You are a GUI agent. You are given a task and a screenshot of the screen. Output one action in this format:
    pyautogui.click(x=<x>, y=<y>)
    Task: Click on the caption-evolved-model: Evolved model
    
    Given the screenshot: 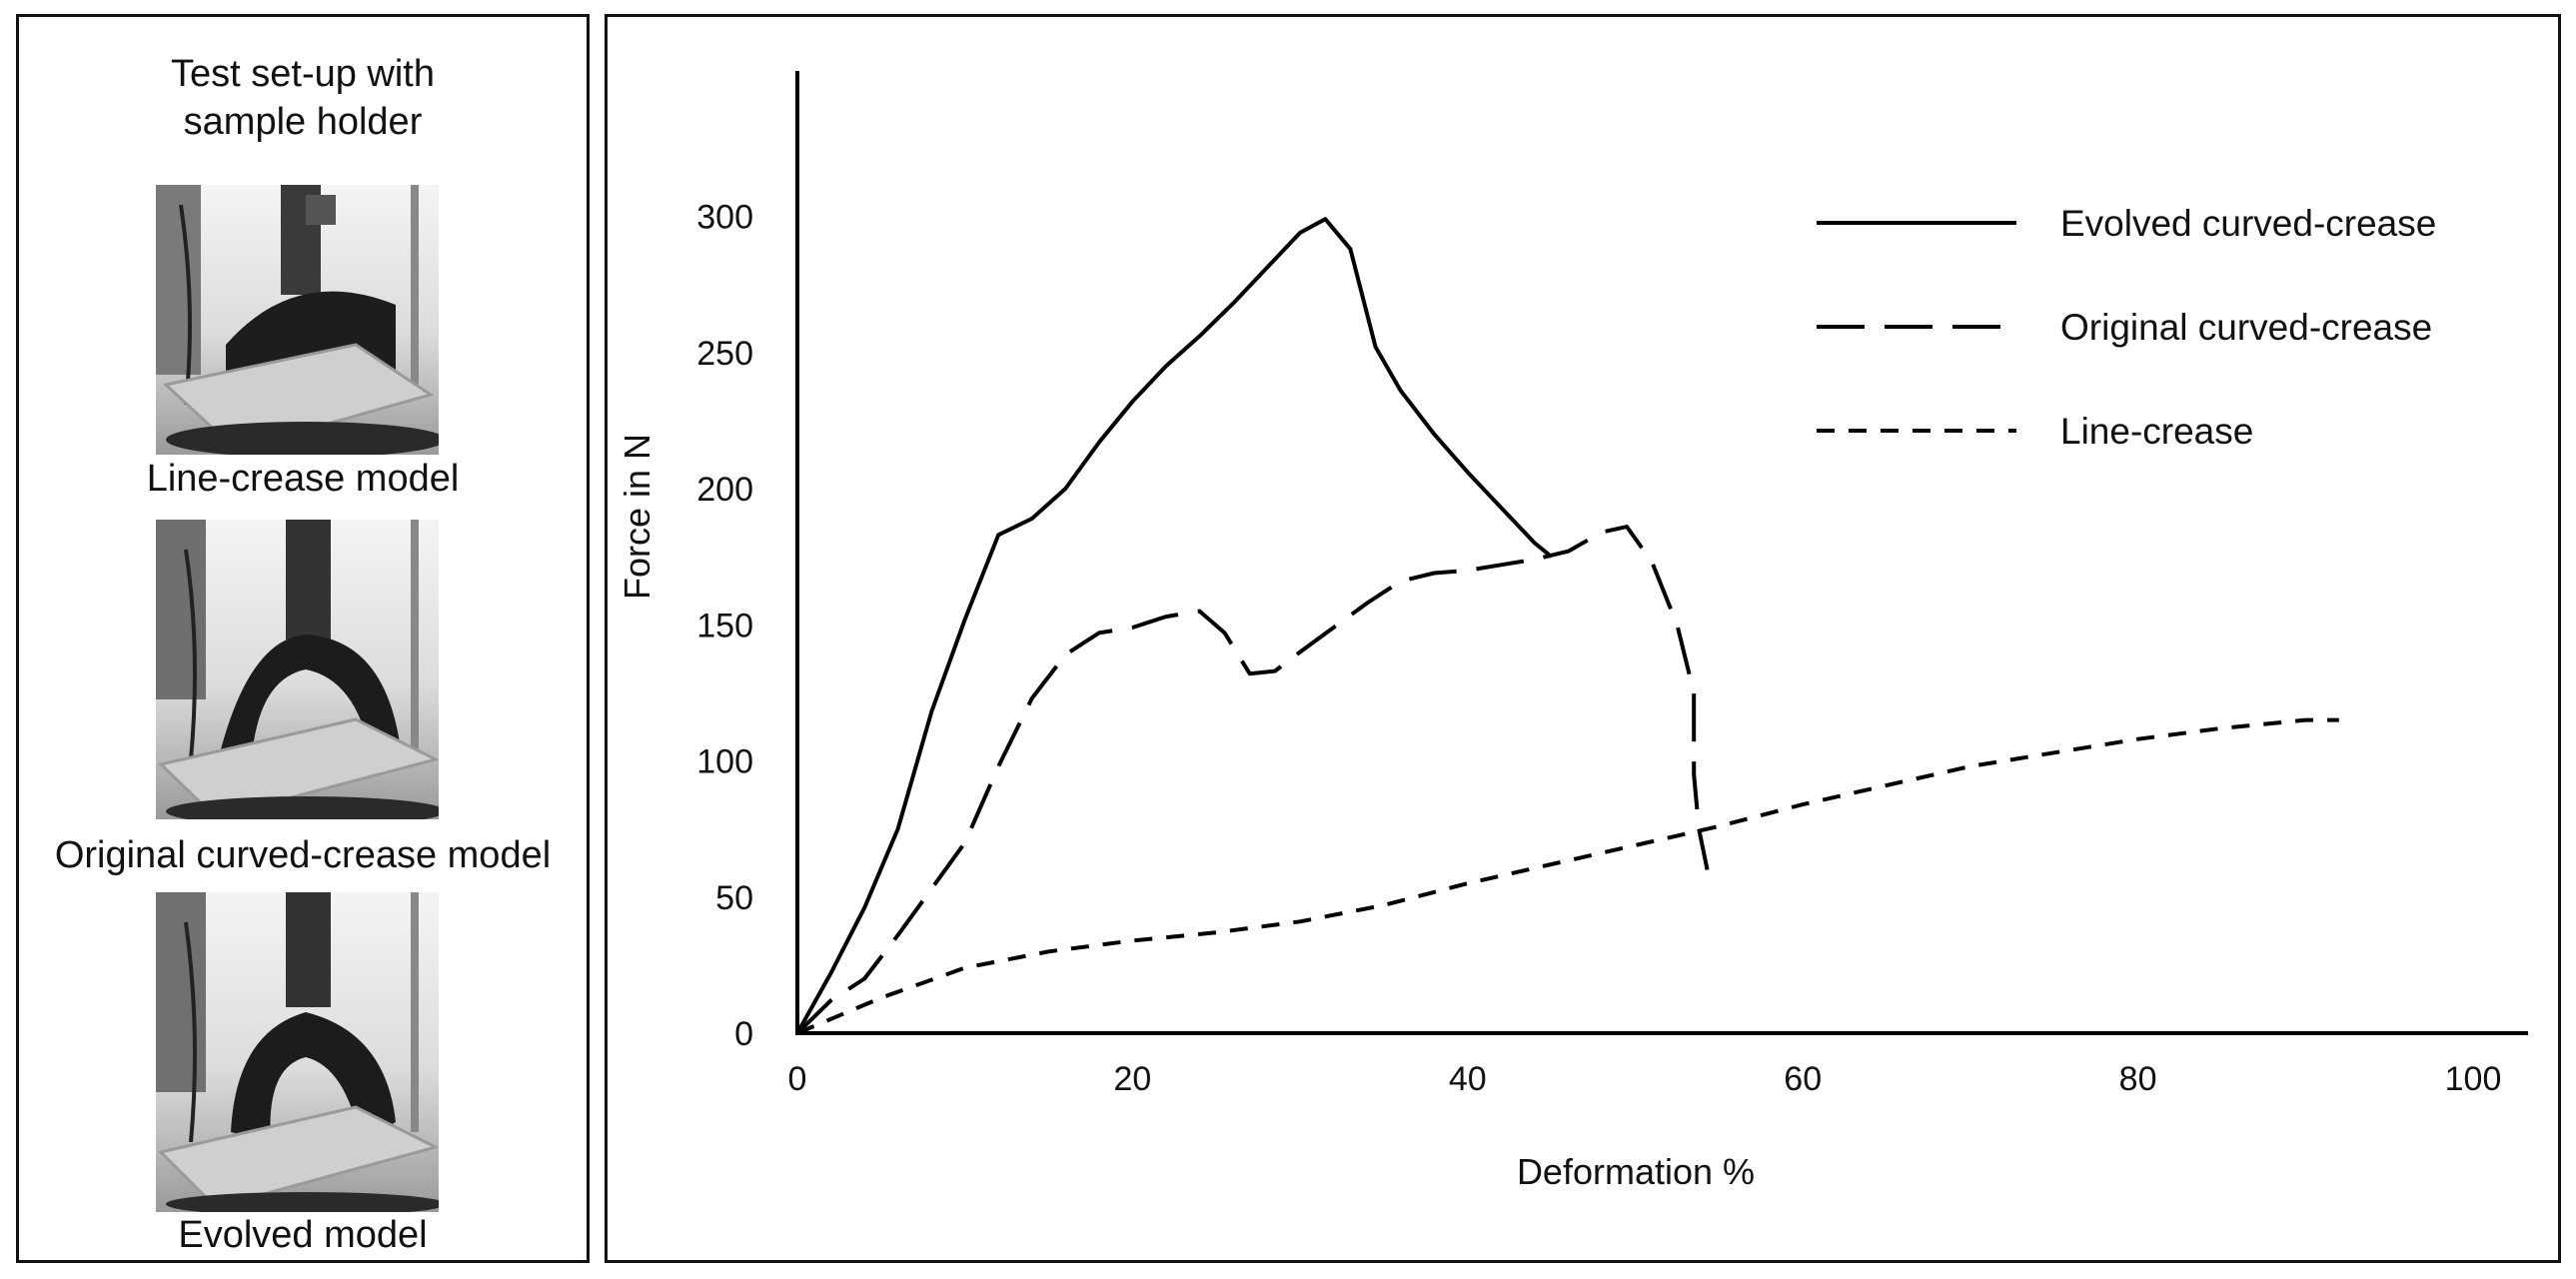 What is the action you would take?
    pyautogui.click(x=303, y=1235)
    